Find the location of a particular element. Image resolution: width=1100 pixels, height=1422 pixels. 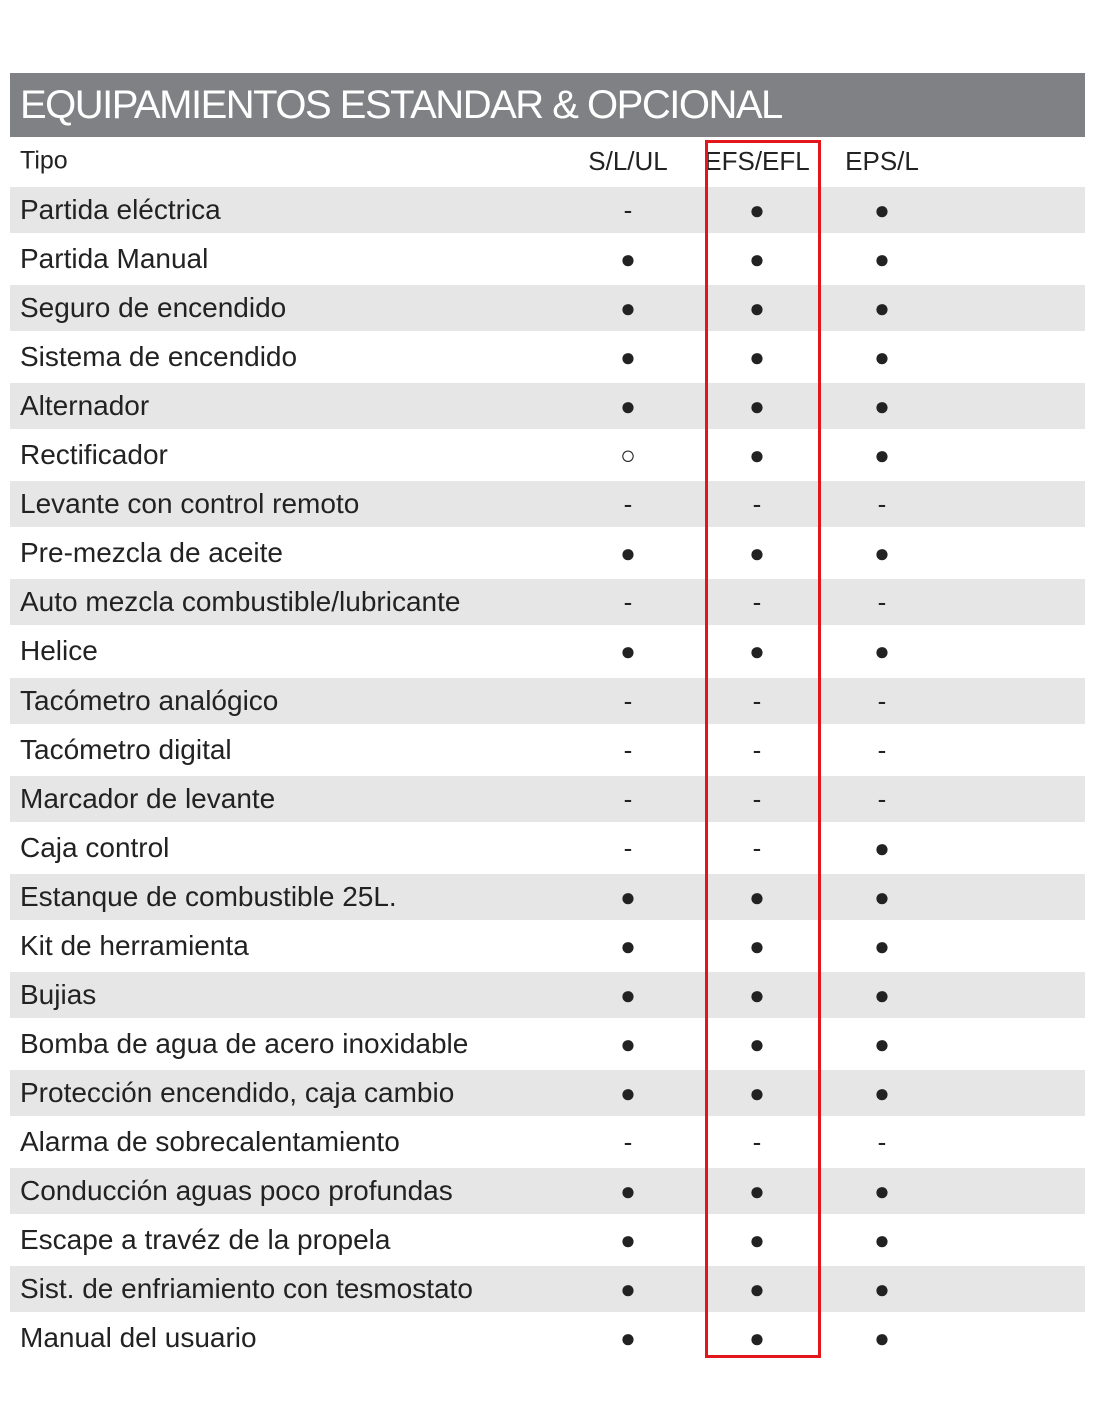

row-label: Alarma de sobrecalentamiento is located at coordinates (210, 1141).